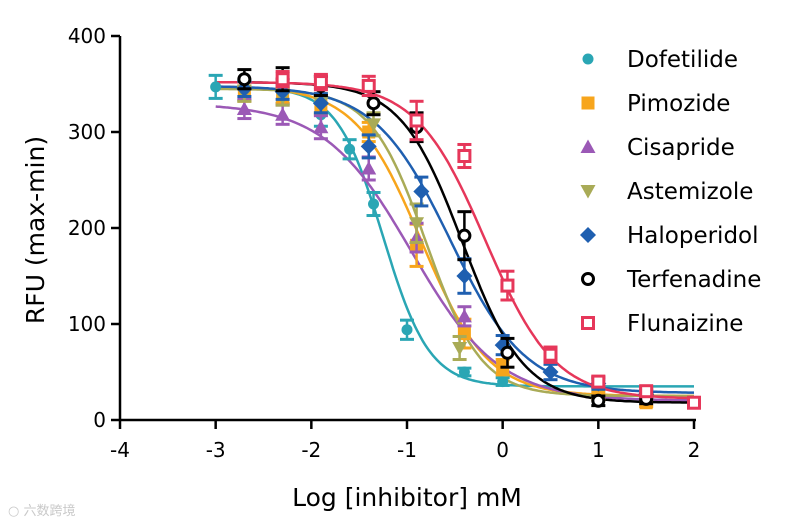 This screenshot has width=792, height=527. Describe the element at coordinates (681, 148) in the screenshot. I see `legend-label: Cisapride` at that location.